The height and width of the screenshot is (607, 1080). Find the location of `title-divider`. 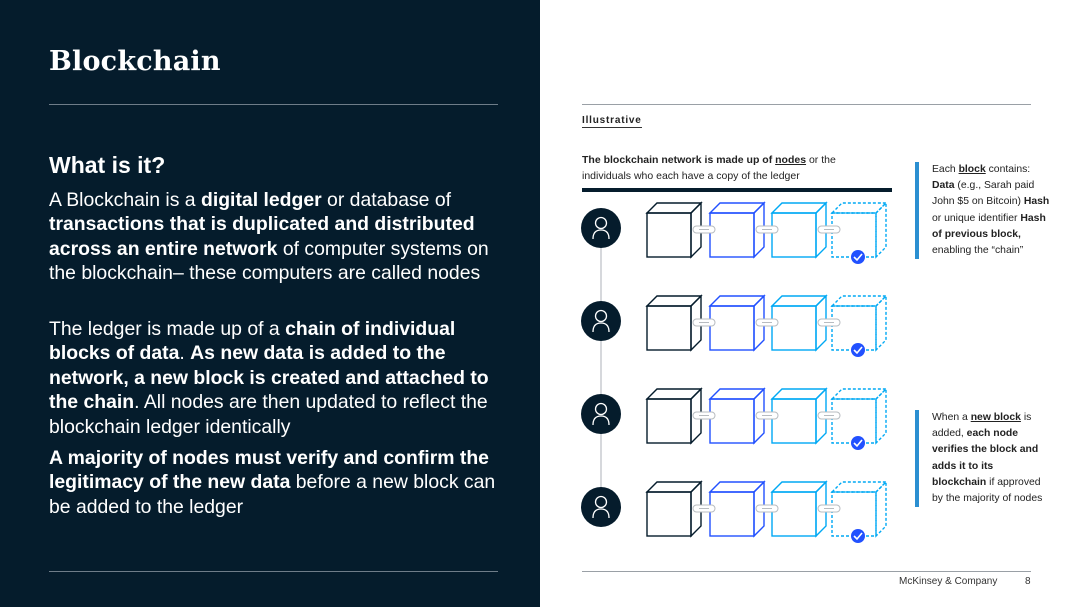

title-divider is located at coordinates (273, 104).